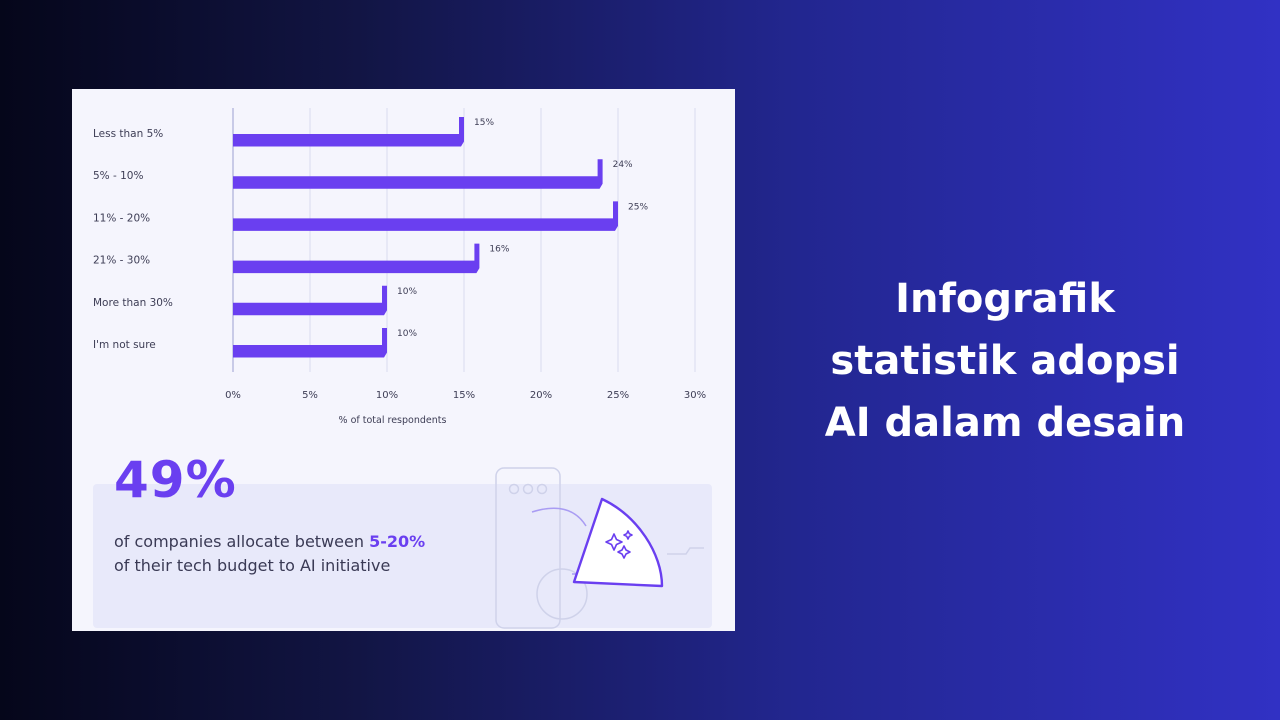 The width and height of the screenshot is (1280, 720). Describe the element at coordinates (252, 565) in the screenshot. I see `stat-line2: of their tech budget to AI initiative` at that location.